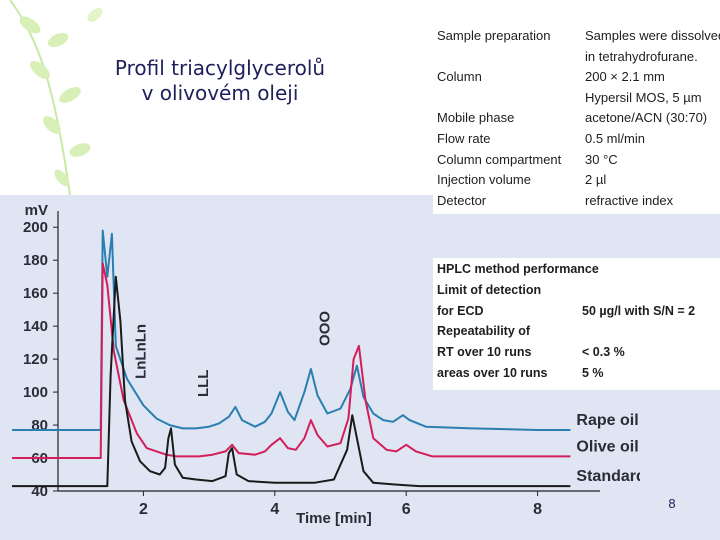 The height and width of the screenshot is (540, 720). I want to click on prep-table-label: Column, so click(459, 77).